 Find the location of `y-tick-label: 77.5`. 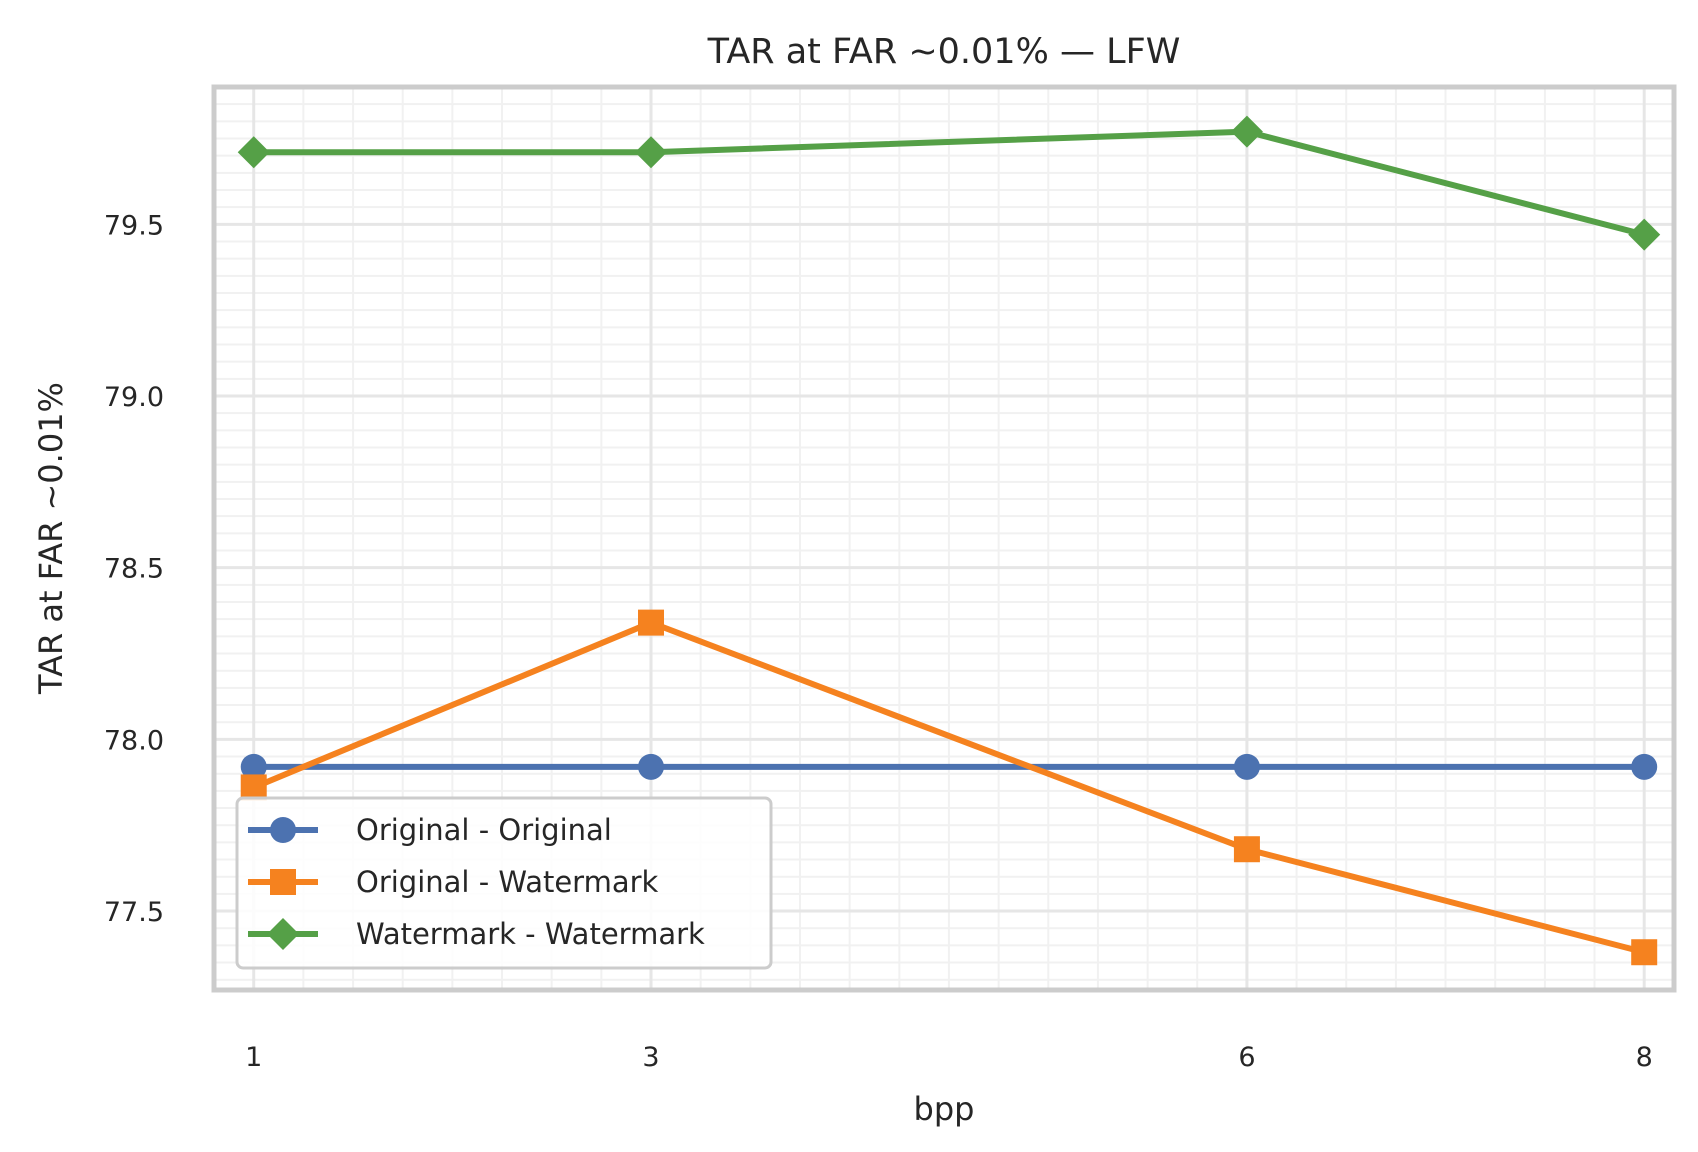

y-tick-label: 77.5 is located at coordinates (134, 912).